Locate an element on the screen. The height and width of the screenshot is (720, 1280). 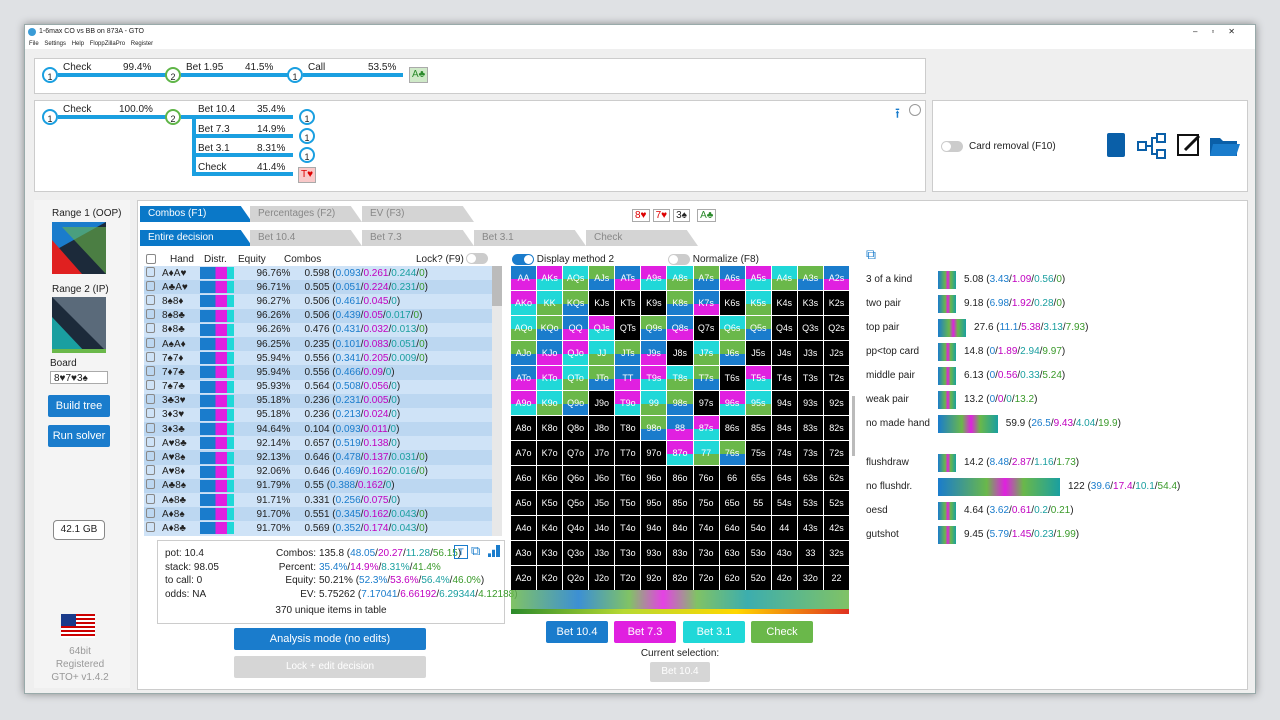
hand-cell-A8o: A8o is located at coordinates (524, 428).